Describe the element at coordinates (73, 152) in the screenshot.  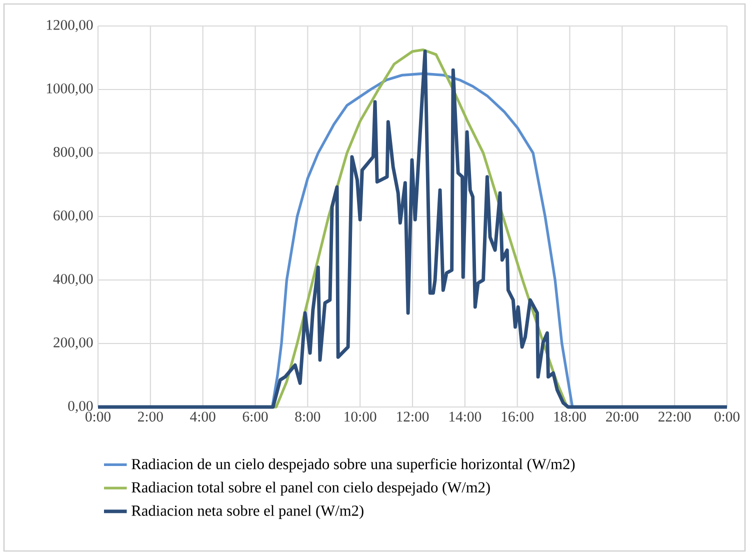
I see `y-tick-label: 800,00` at that location.